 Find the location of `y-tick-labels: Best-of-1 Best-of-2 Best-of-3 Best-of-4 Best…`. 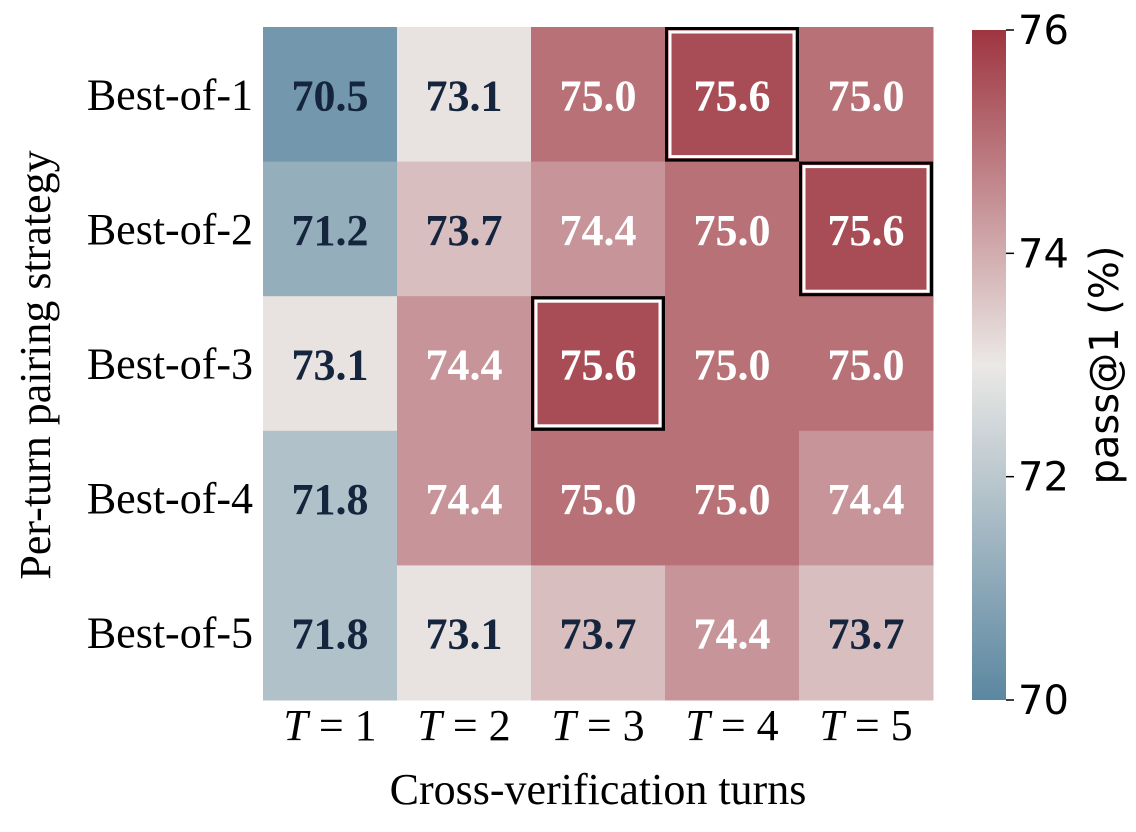

y-tick-labels: Best-of-1 Best-of-2 Best-of-3 Best-of-4 Best… is located at coordinates (170, 363).